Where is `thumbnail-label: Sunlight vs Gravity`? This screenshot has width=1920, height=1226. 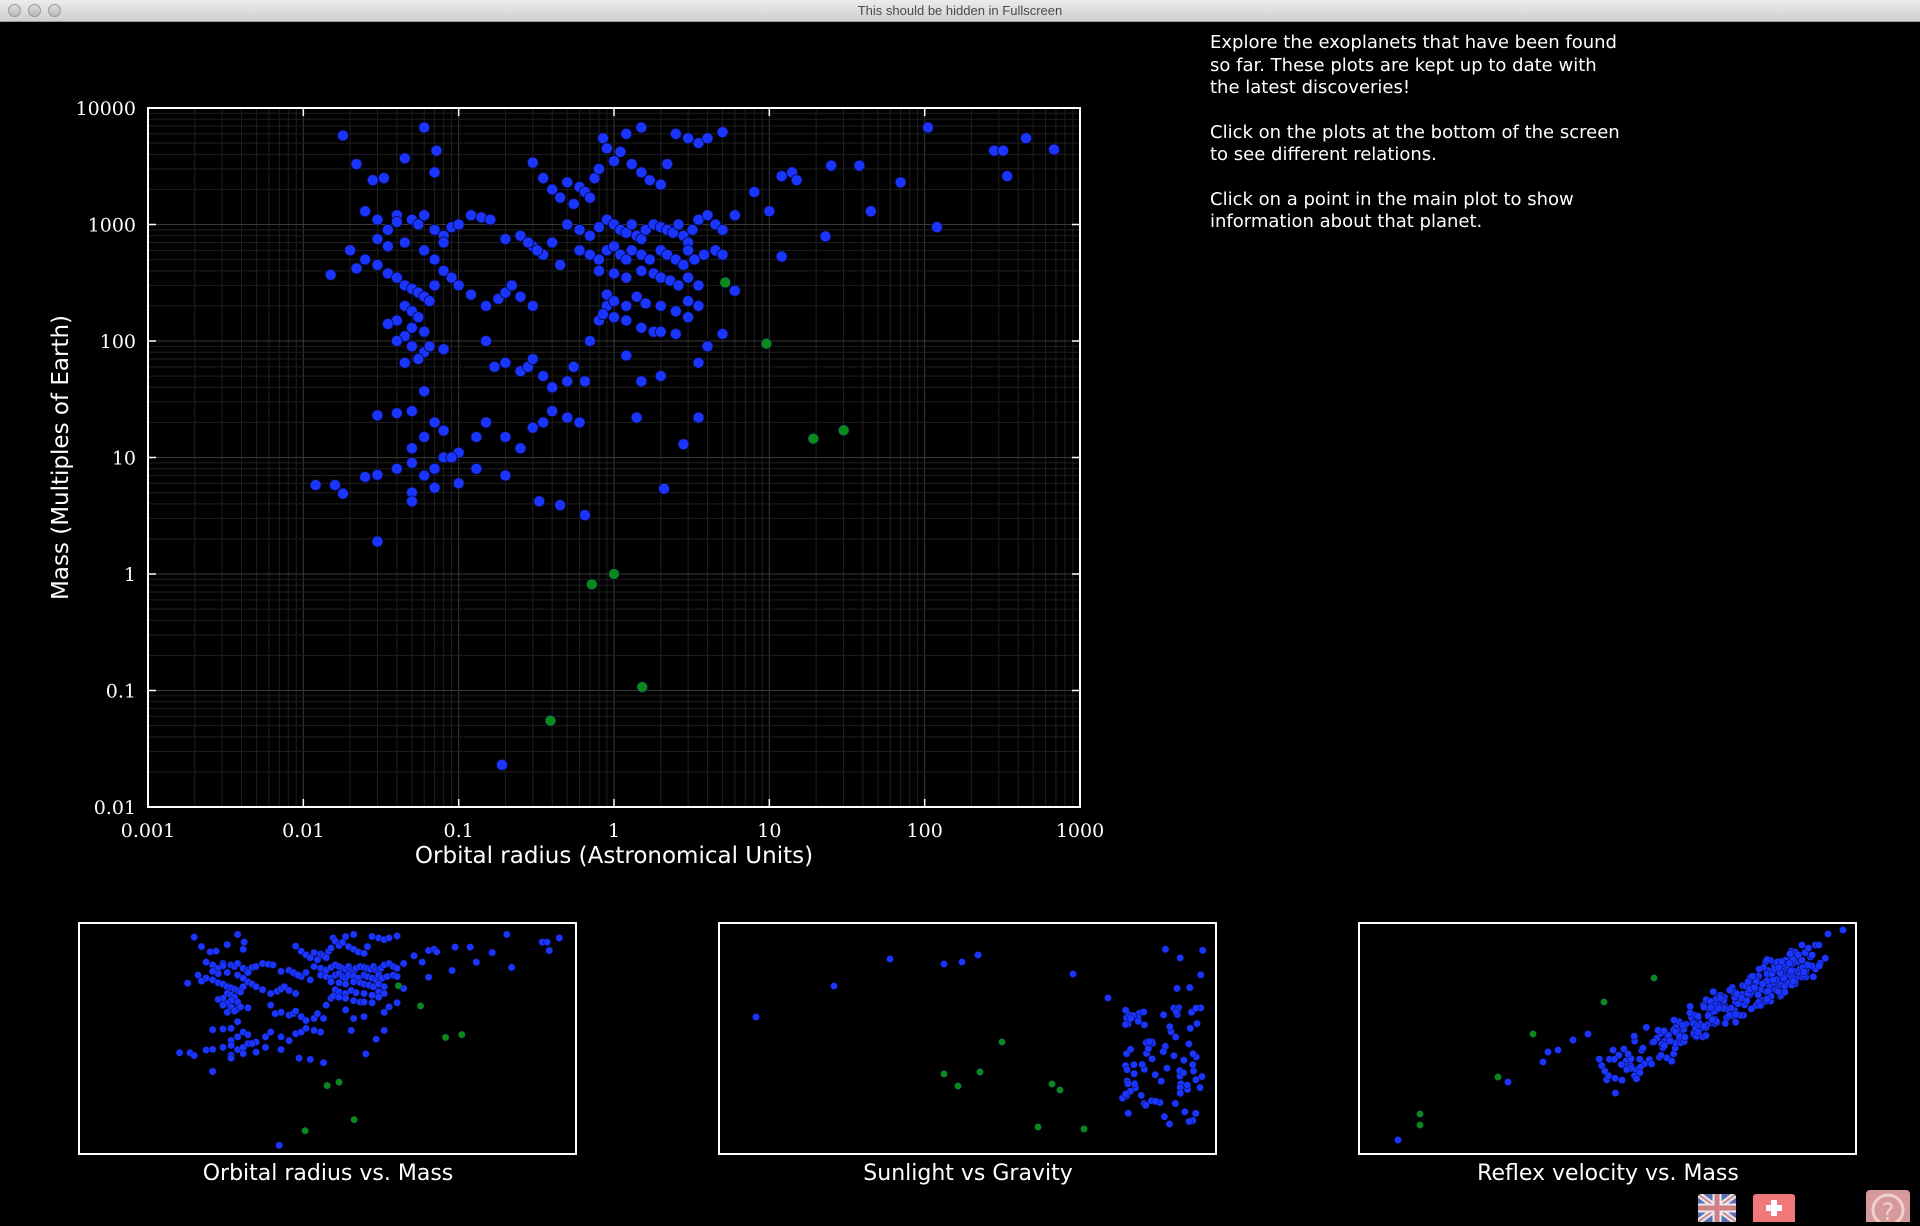
thumbnail-label: Sunlight vs Gravity is located at coordinates (968, 1173).